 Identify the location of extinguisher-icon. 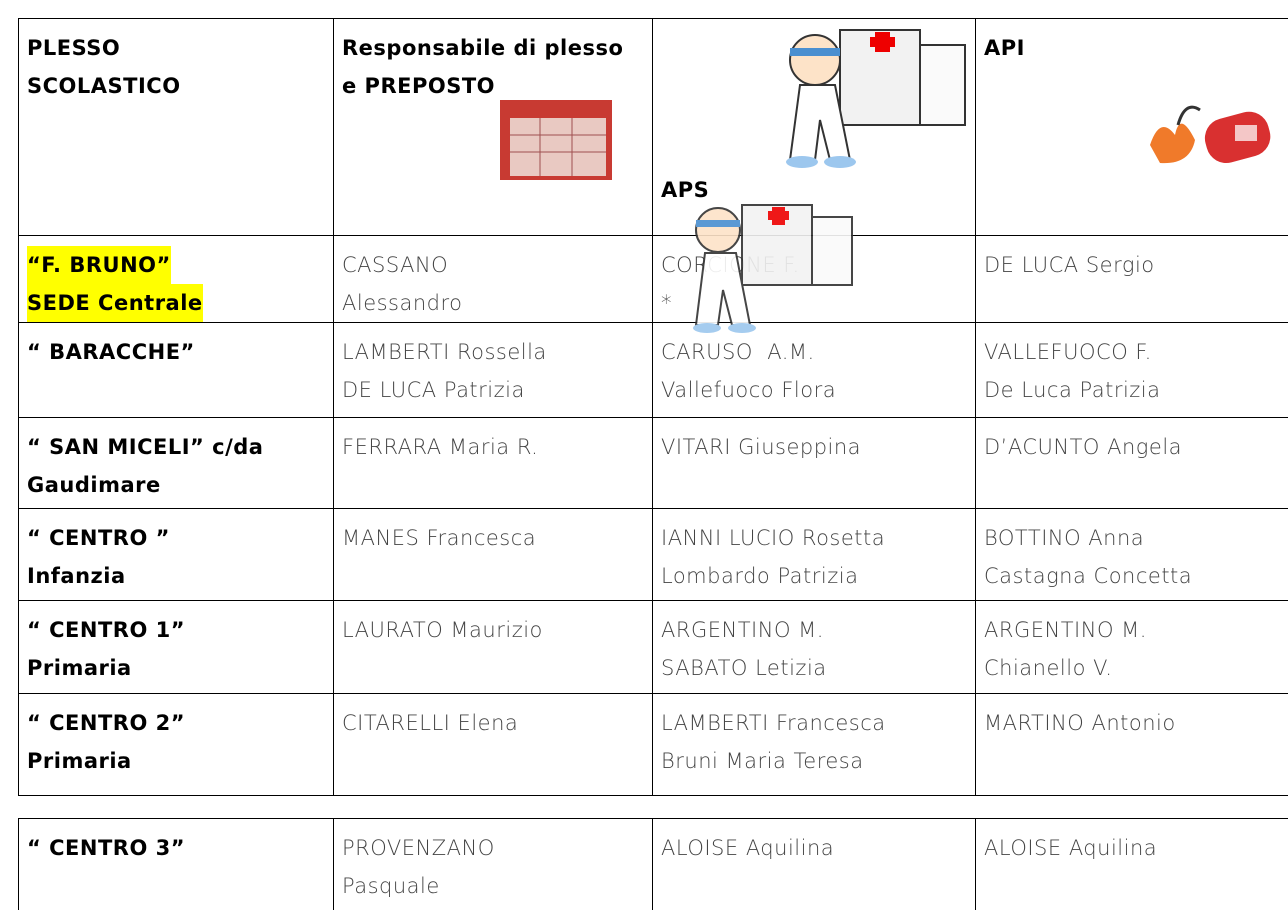
(1210, 134).